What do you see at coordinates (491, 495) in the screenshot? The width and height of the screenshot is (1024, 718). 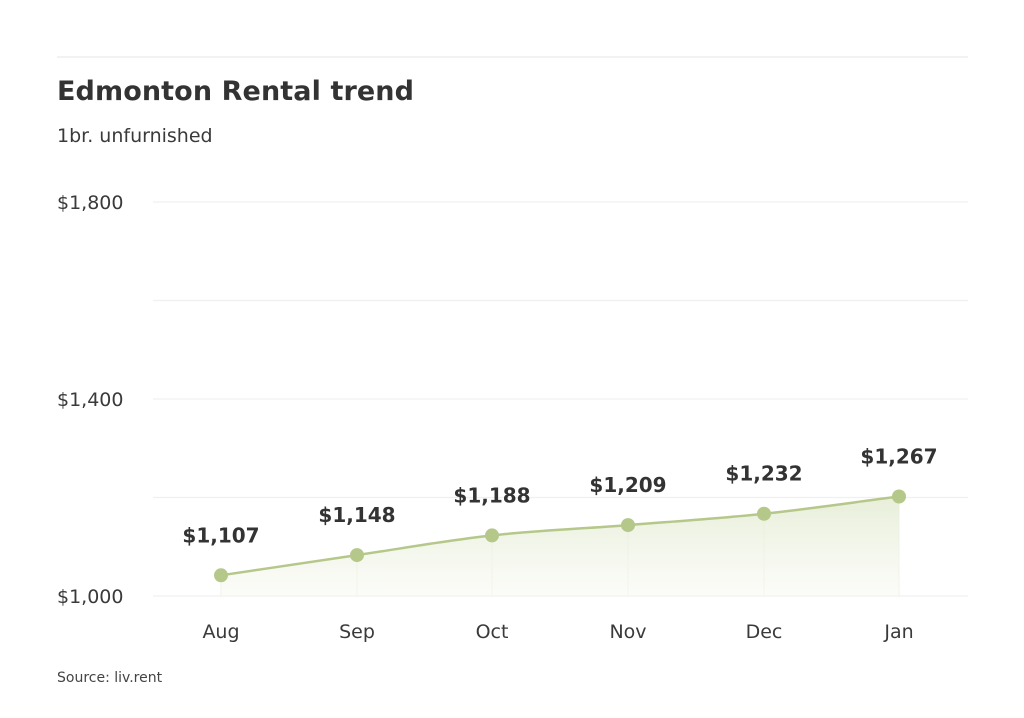 I see `data-label: $1,188` at bounding box center [491, 495].